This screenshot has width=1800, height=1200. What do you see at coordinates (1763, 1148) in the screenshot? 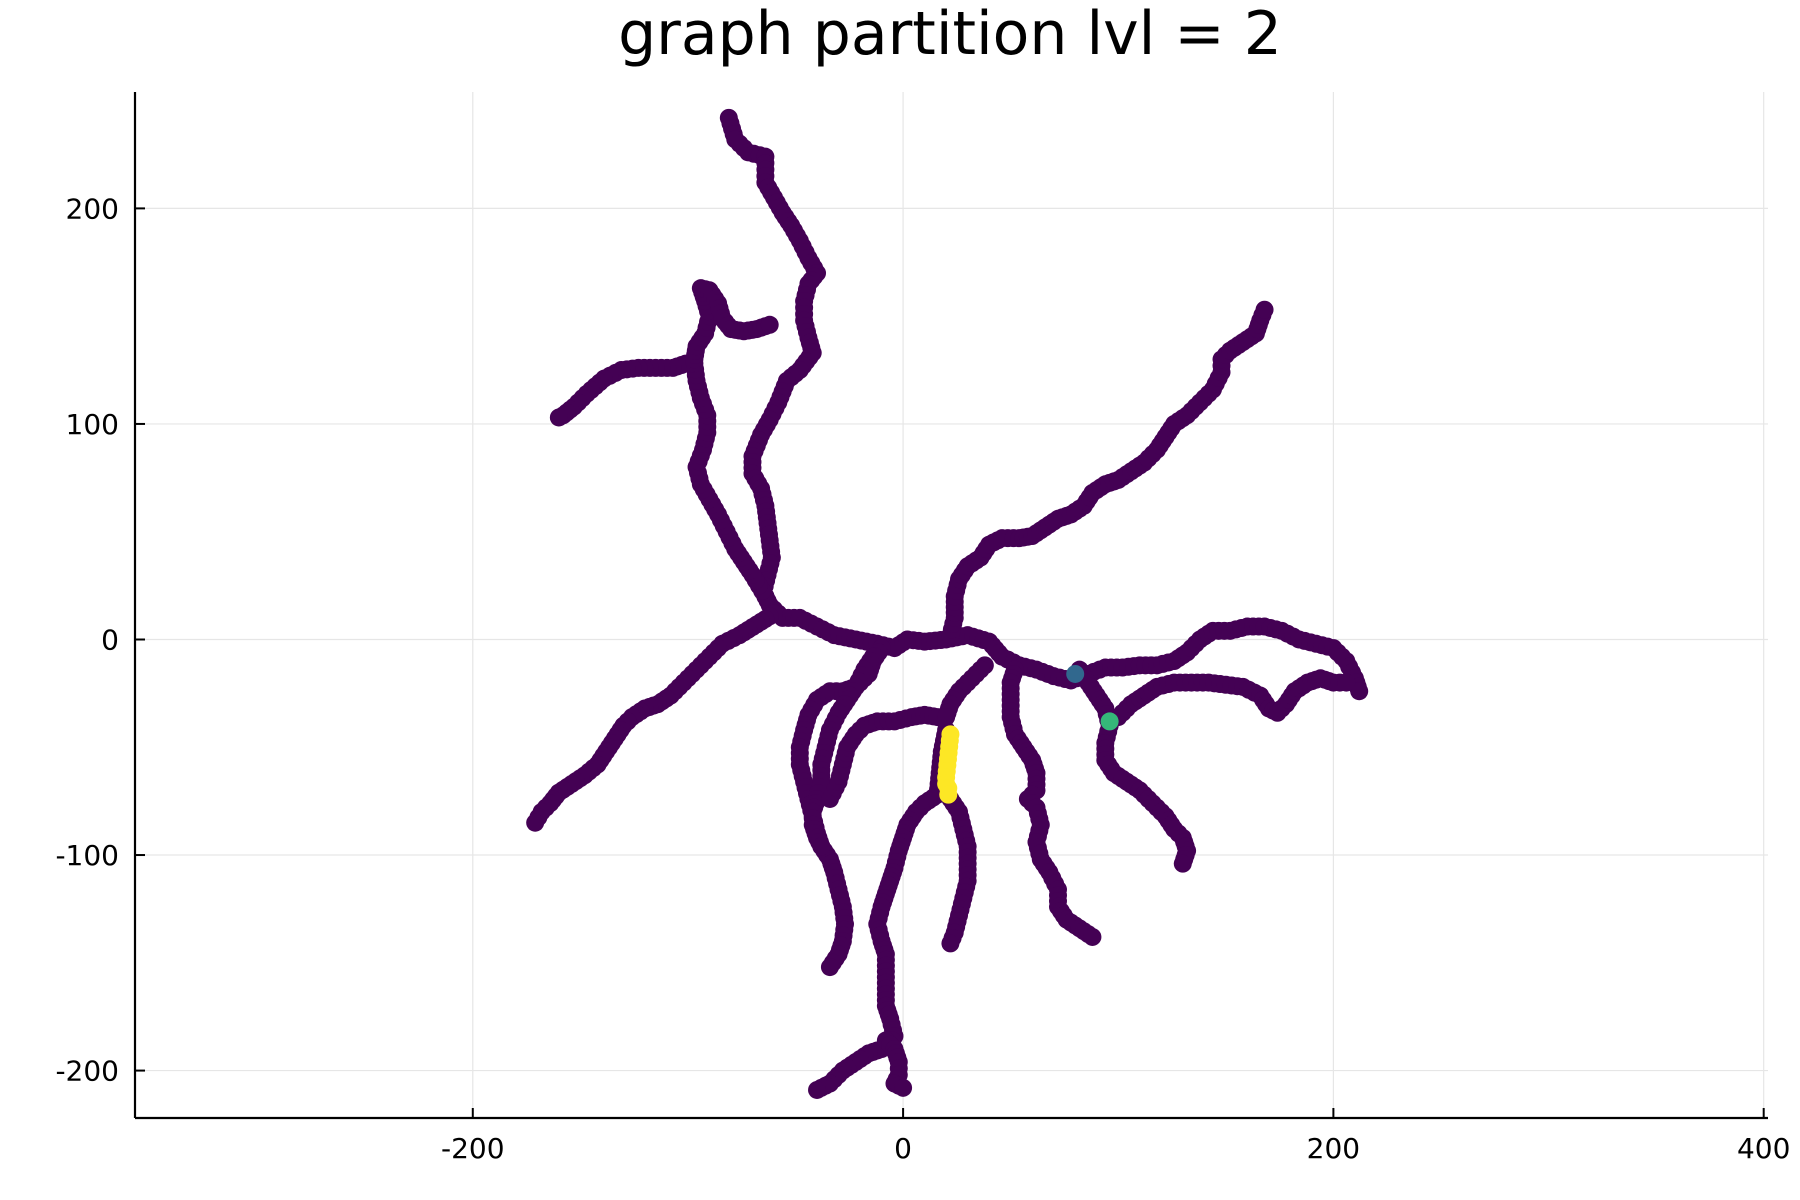
I see `x-tick-label: 400` at bounding box center [1763, 1148].